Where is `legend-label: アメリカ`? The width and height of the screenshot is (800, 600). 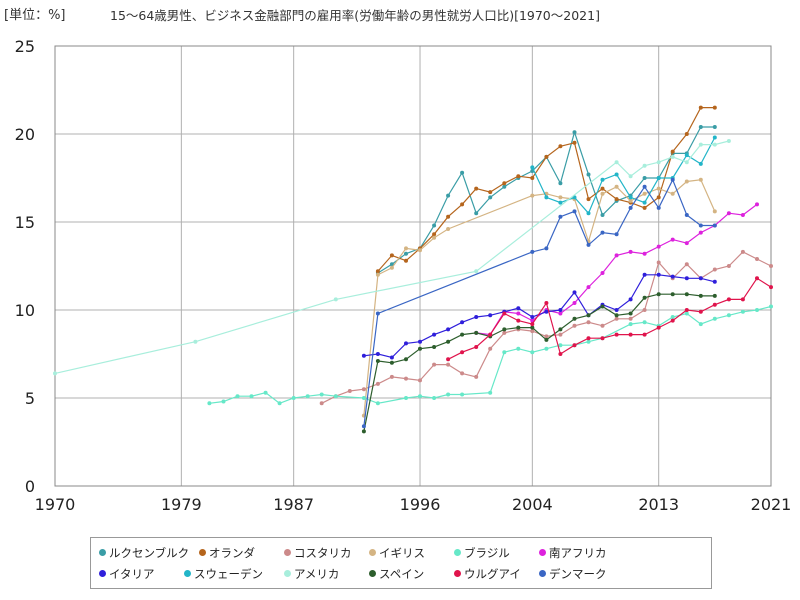
legend-label: アメリカ is located at coordinates (317, 573).